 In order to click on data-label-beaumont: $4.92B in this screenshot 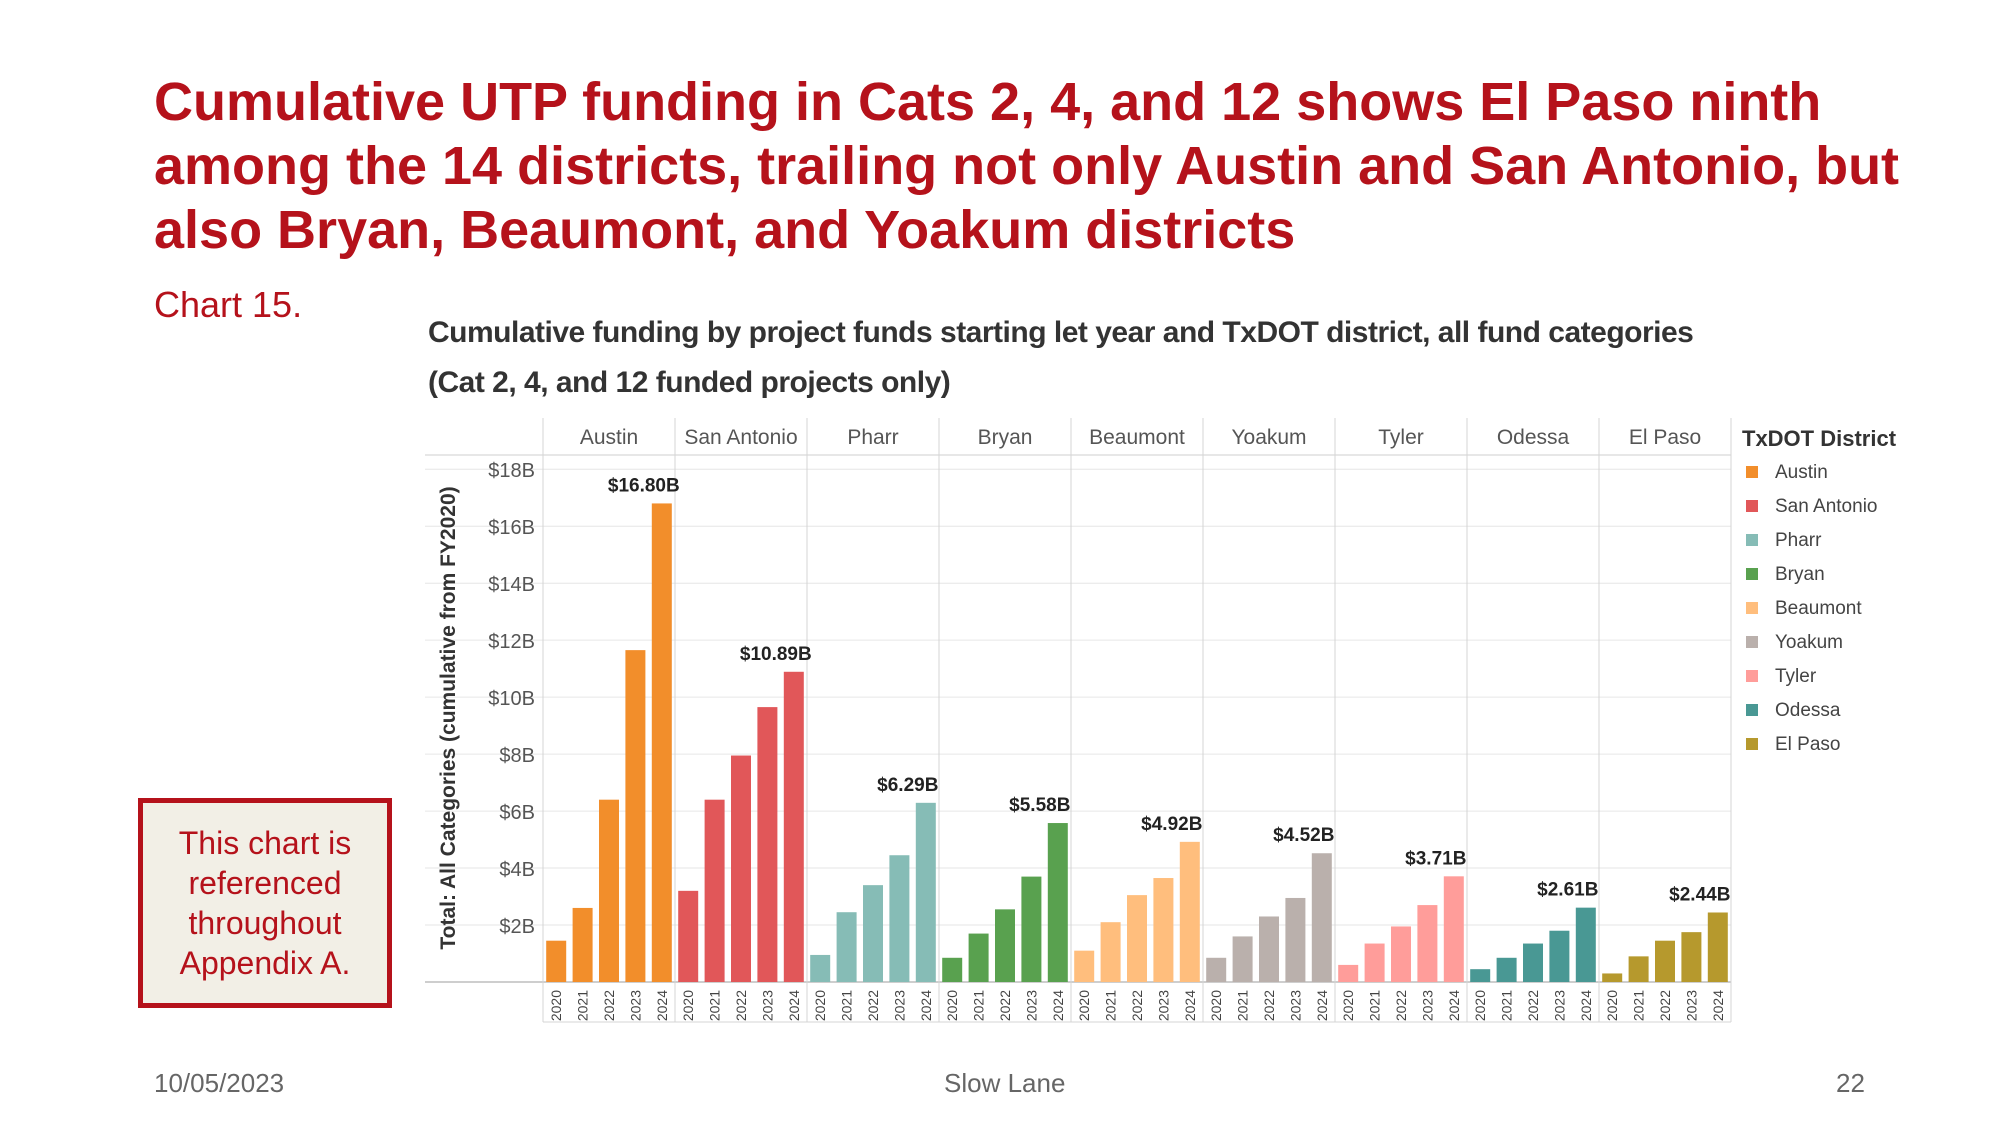, I will do `click(1171, 824)`.